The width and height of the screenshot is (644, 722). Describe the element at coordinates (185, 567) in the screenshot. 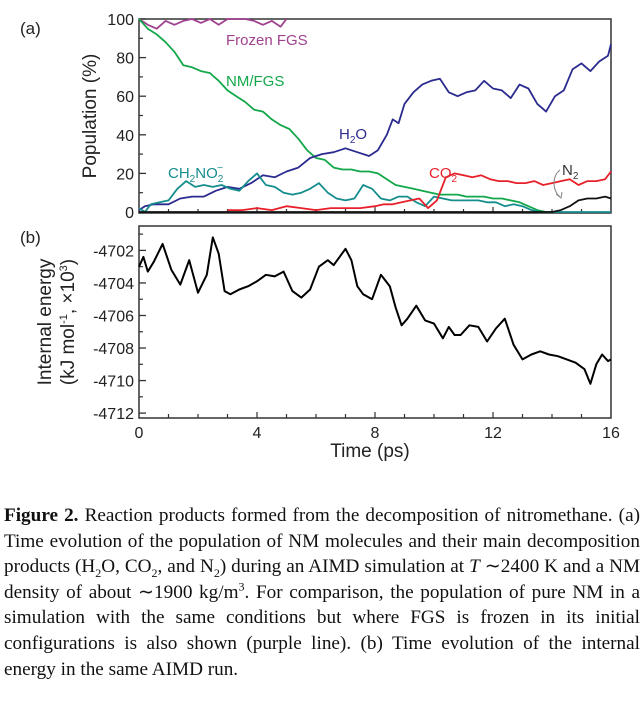

I see `caption-text: , and N` at that location.